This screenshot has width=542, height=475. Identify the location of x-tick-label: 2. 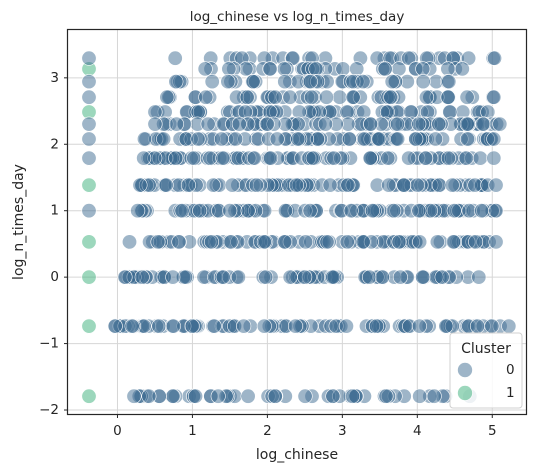
(267, 431).